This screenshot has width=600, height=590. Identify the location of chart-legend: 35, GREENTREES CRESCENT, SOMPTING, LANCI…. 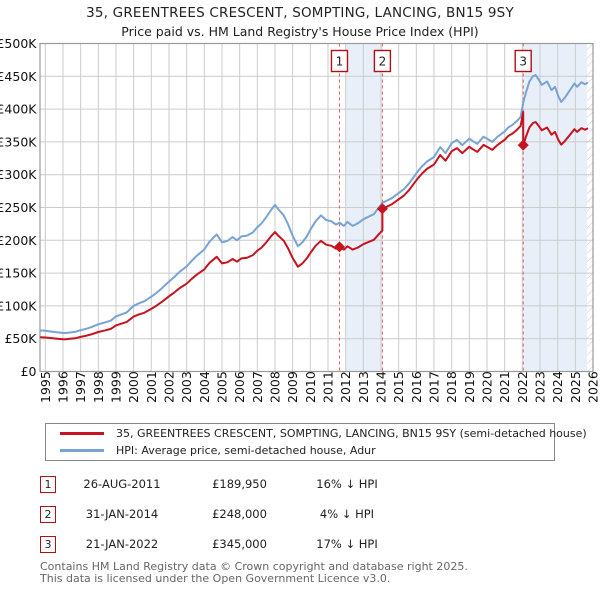
(316, 442).